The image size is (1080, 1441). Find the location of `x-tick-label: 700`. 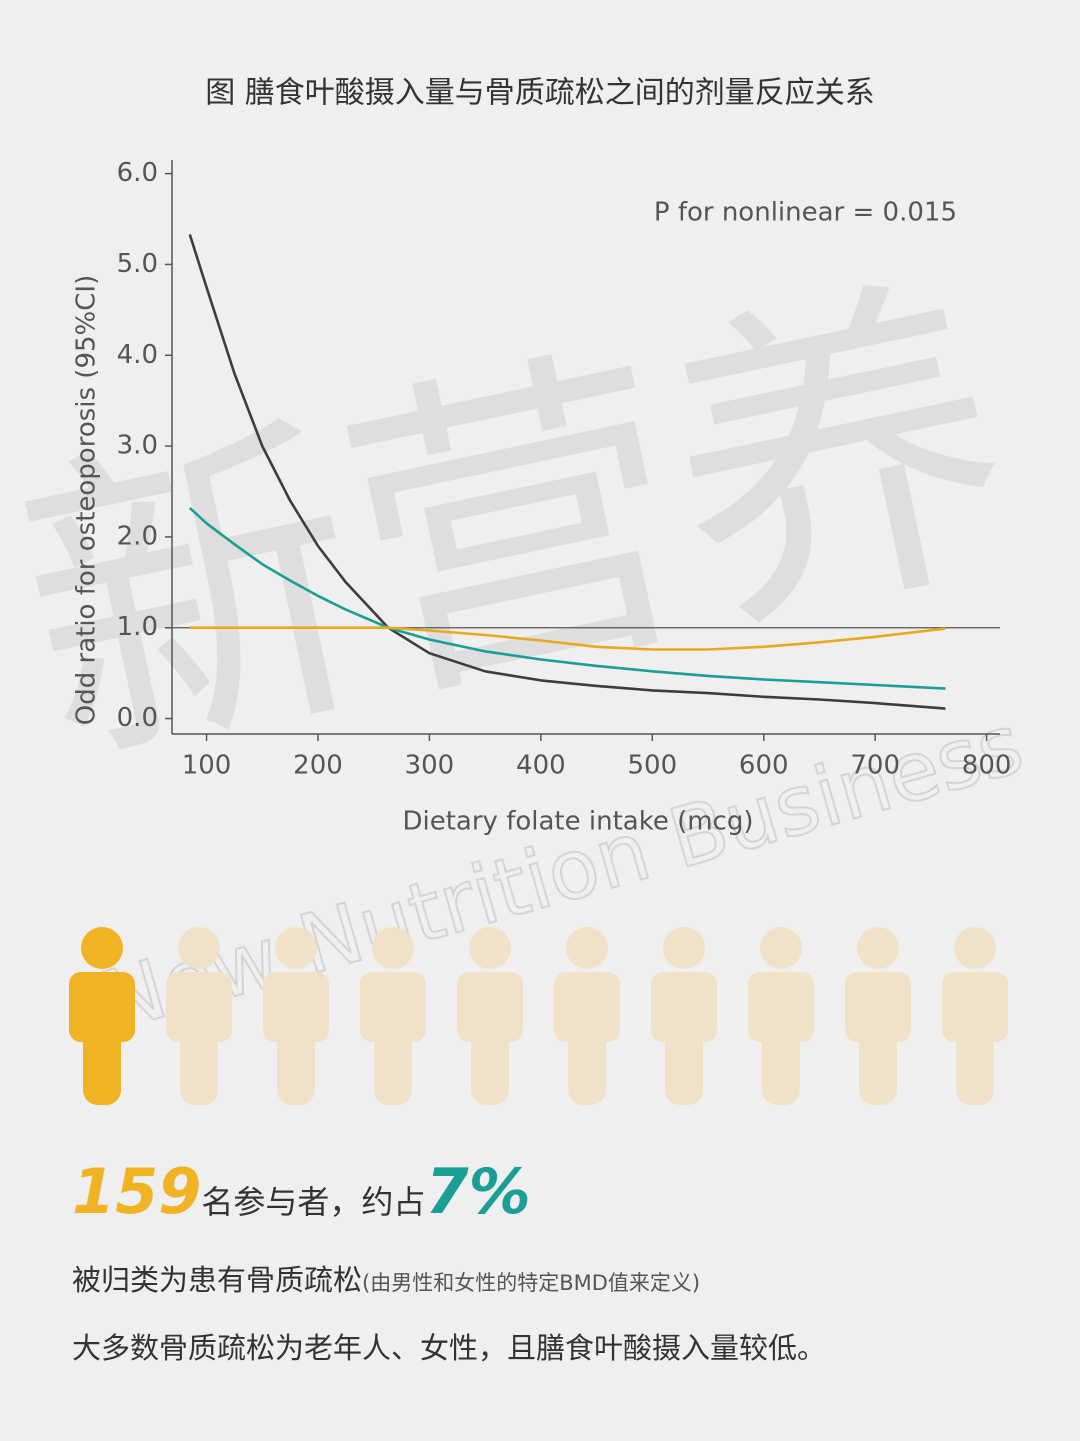

x-tick-label: 700 is located at coordinates (875, 766).